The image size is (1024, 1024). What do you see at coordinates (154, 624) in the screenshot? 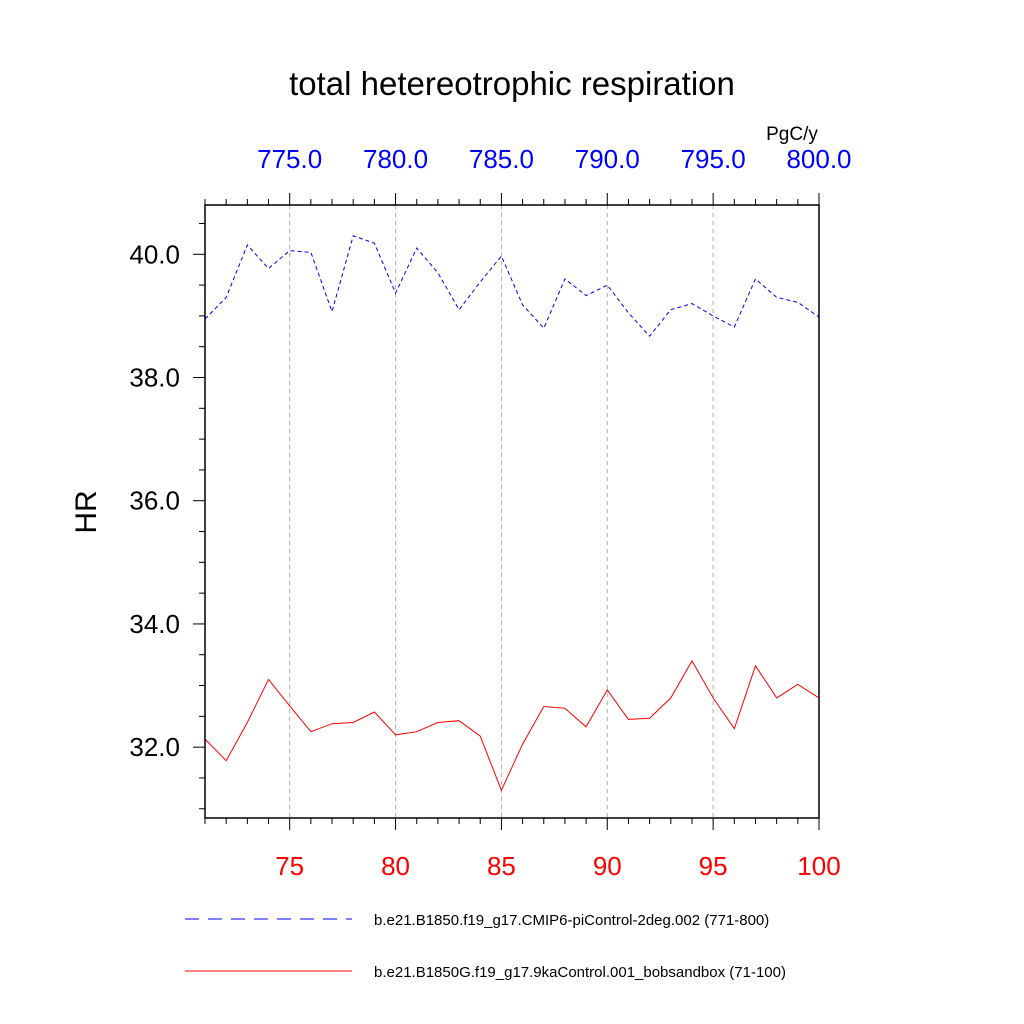
I see `y-tick-label-34: 34.0` at bounding box center [154, 624].